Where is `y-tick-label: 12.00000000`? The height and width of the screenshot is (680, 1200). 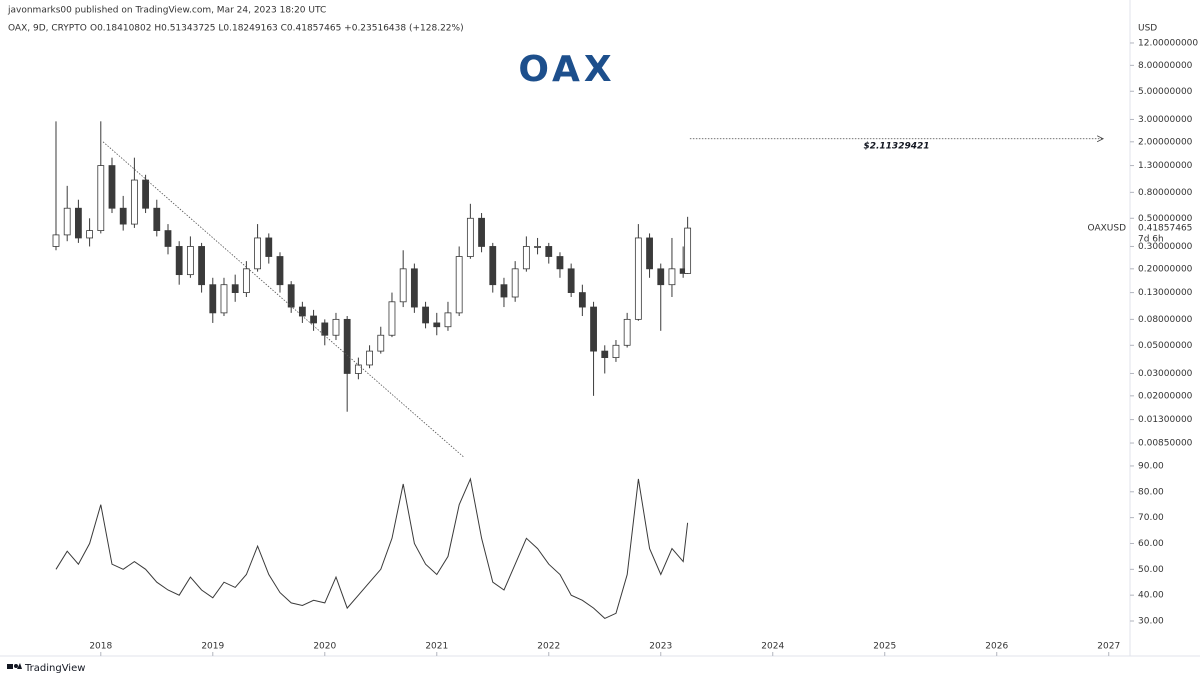
y-tick-label: 12.00000000 is located at coordinates (1168, 43).